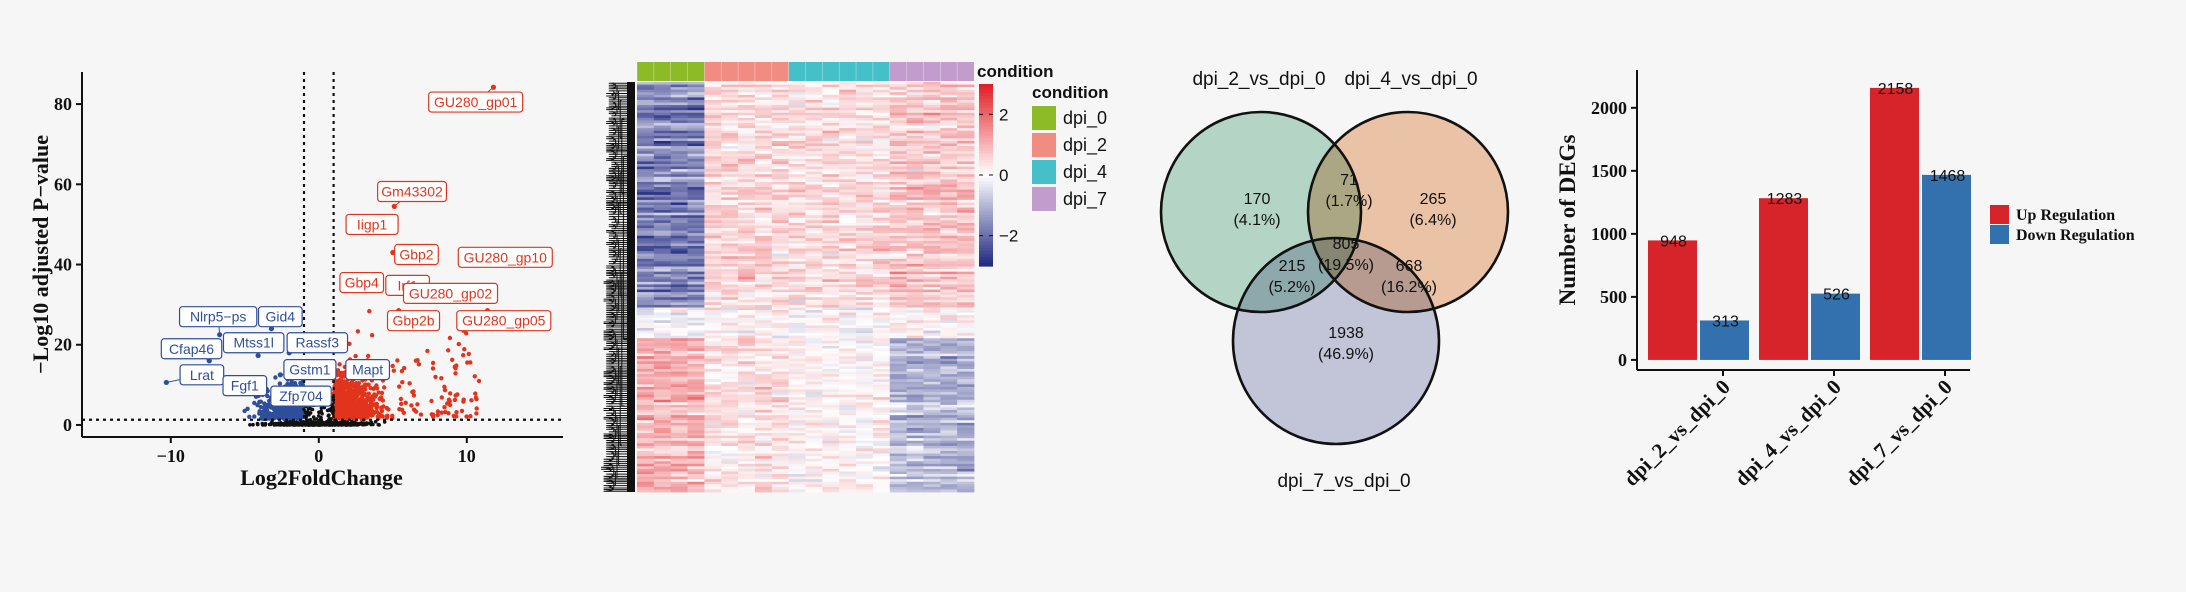 Image resolution: width=2186 pixels, height=592 pixels. Describe the element at coordinates (362, 283) in the screenshot. I see `volcano-label-text: Gbp4` at that location.